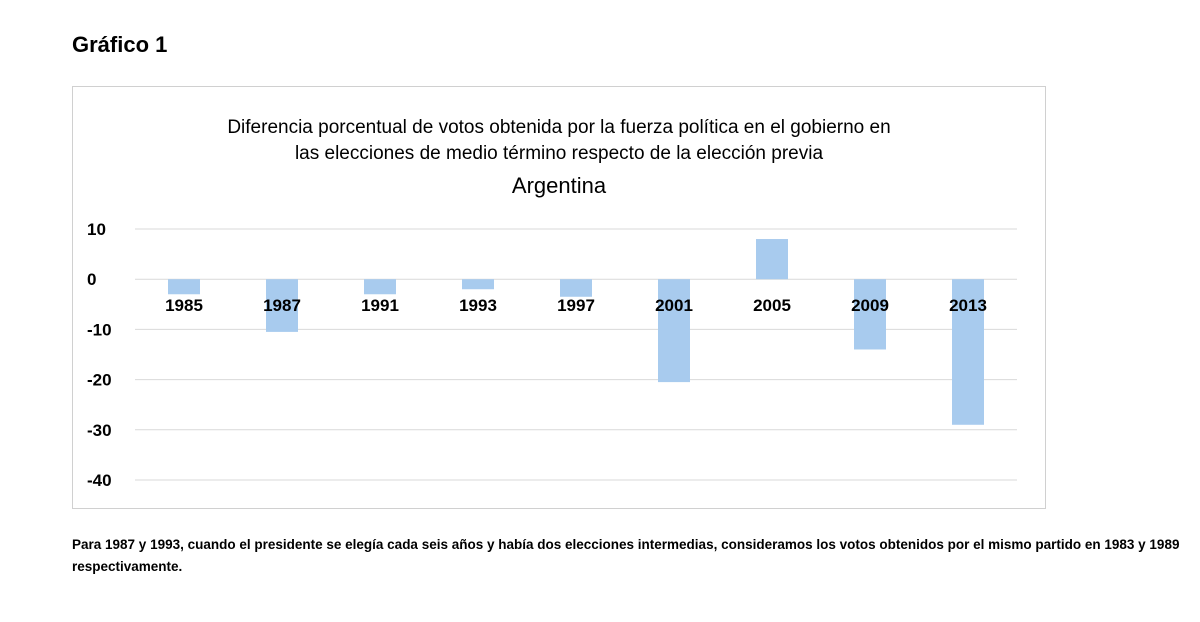  I want to click on chart-subtitle: Argentina, so click(559, 185).